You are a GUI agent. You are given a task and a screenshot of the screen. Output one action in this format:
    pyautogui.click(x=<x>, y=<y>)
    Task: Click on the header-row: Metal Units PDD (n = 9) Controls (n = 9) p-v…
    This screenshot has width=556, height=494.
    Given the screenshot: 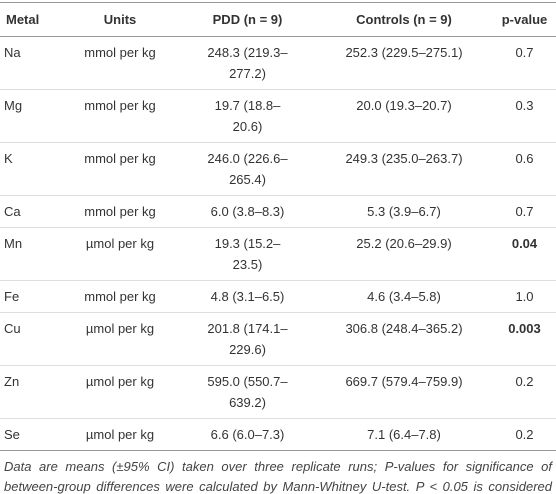 What is the action you would take?
    pyautogui.click(x=278, y=19)
    